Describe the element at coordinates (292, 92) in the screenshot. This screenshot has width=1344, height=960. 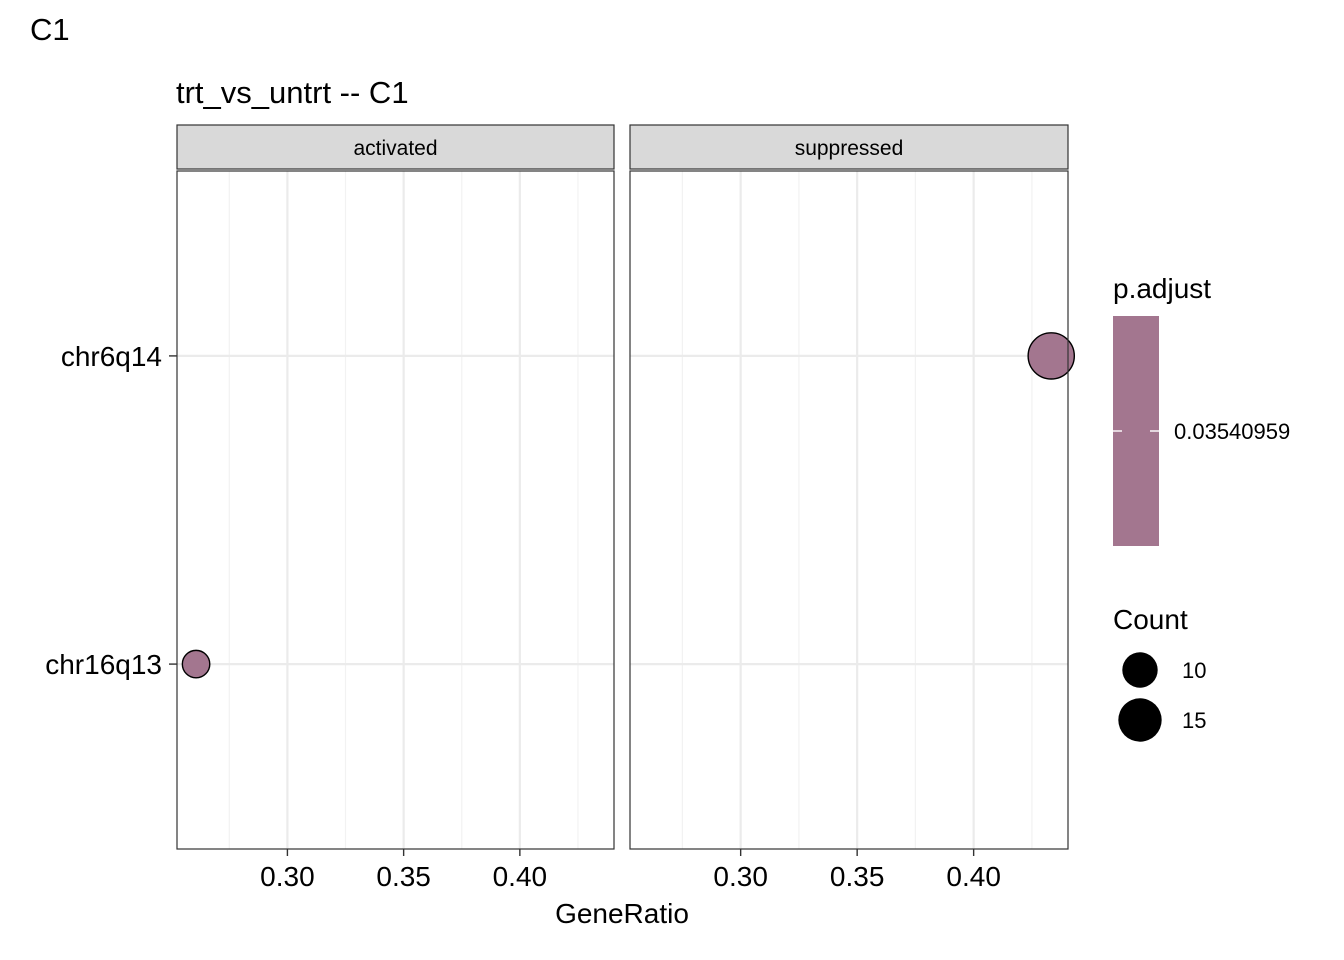
I see `chart-title: trt_vs_untrt -- C1` at that location.